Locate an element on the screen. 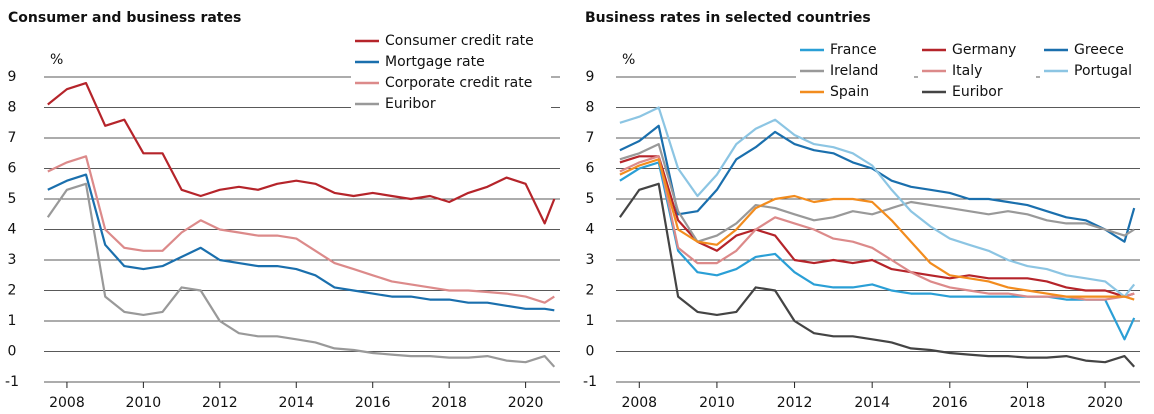  legend-label: Mortgage rate is located at coordinates (435, 62).